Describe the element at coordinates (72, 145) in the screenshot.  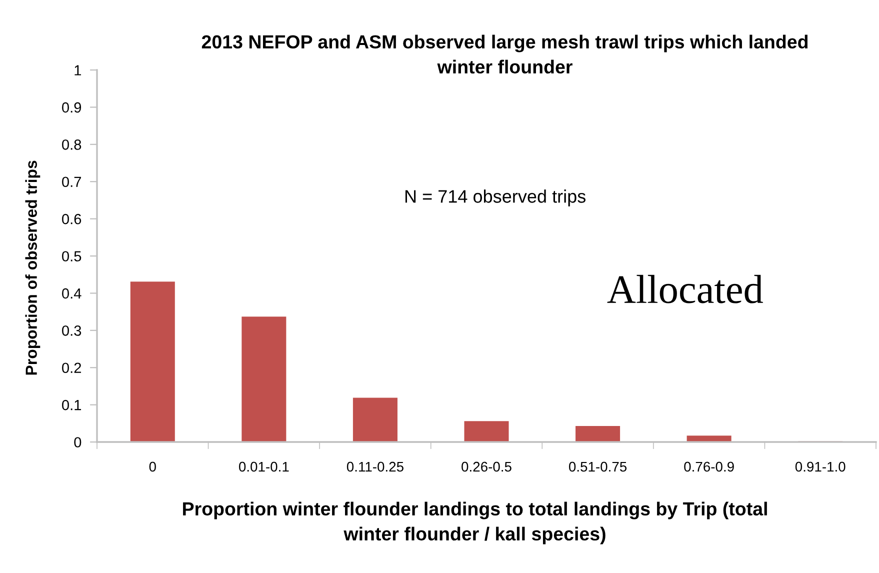
I see `y-tick-label: 0.8` at that location.